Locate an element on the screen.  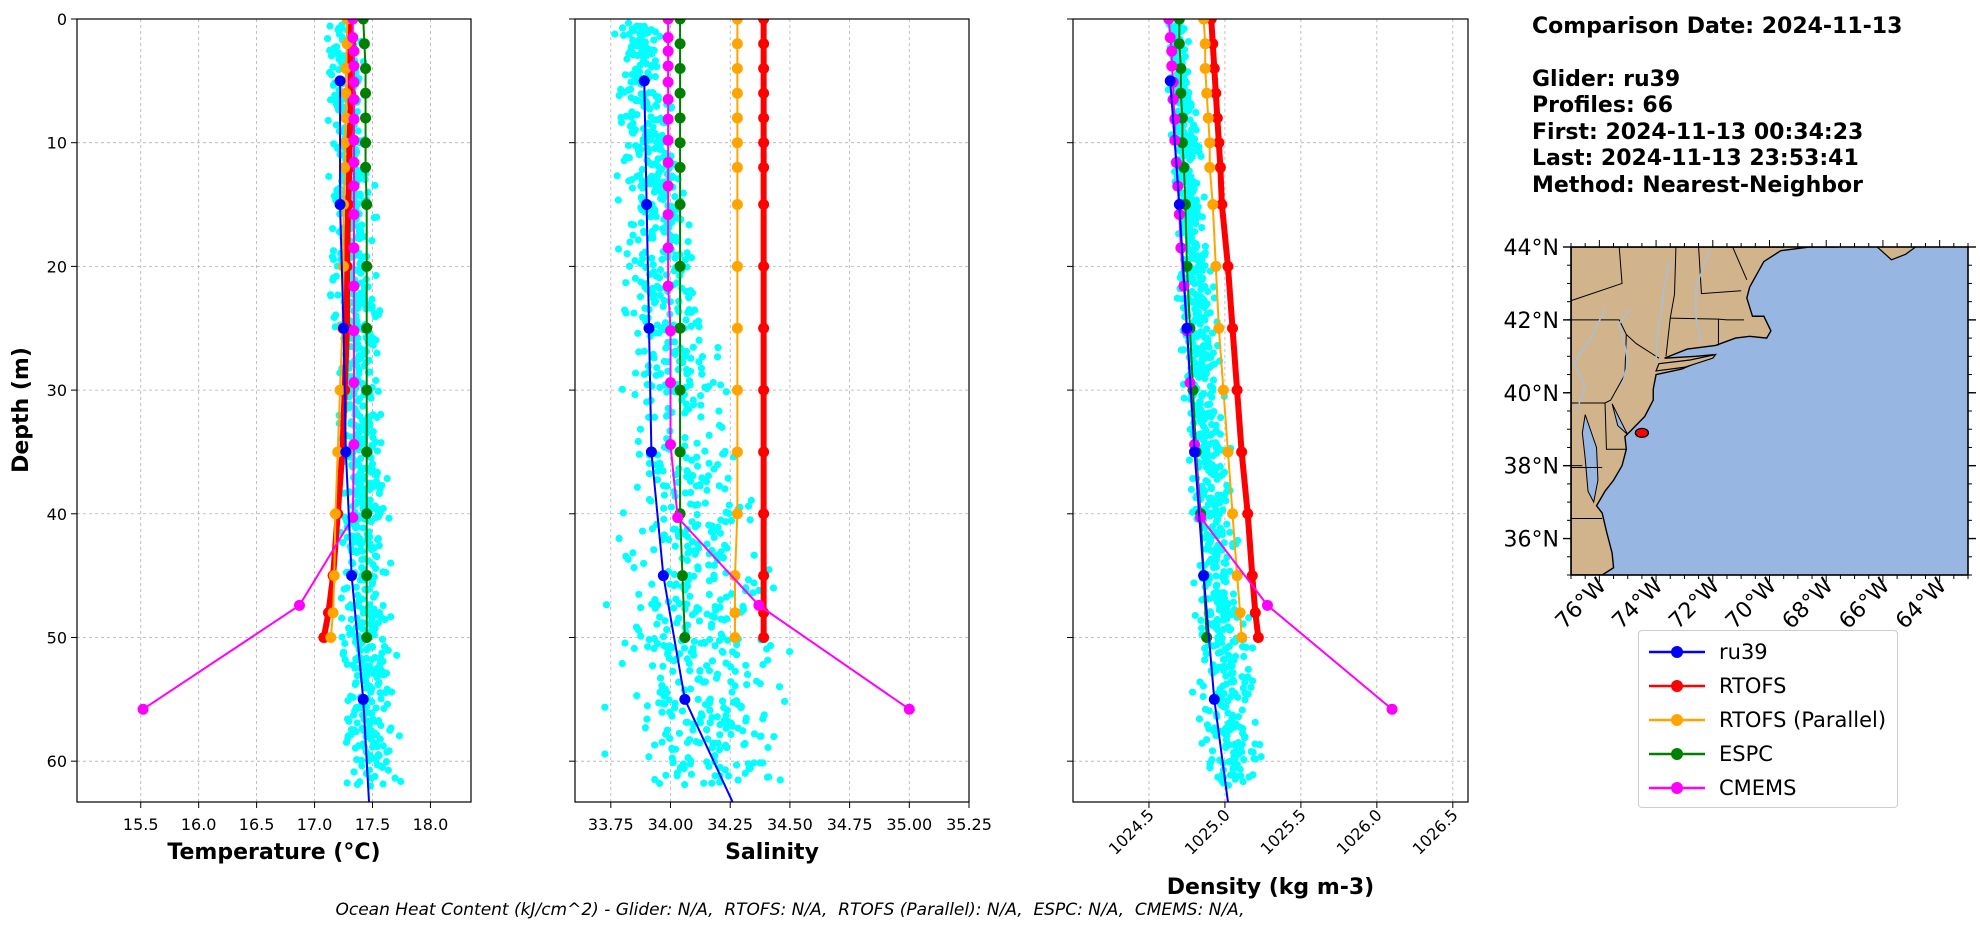
map-area is located at coordinates (1769, 411).